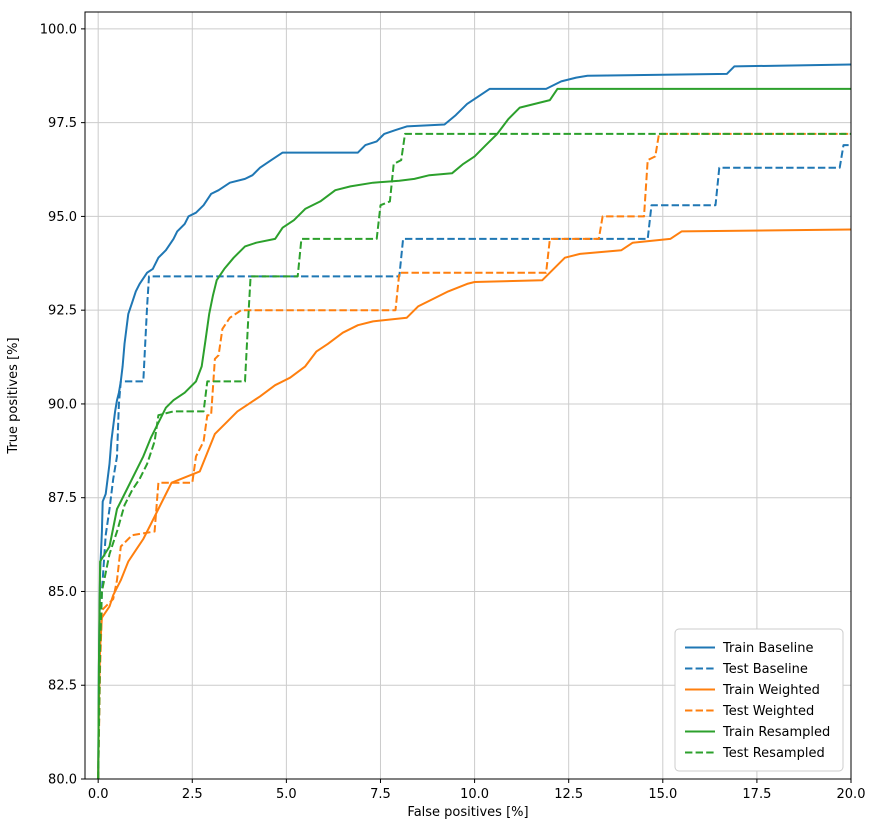 The height and width of the screenshot is (833, 874). I want to click on y-tick-label: 80.0, so click(62, 780).